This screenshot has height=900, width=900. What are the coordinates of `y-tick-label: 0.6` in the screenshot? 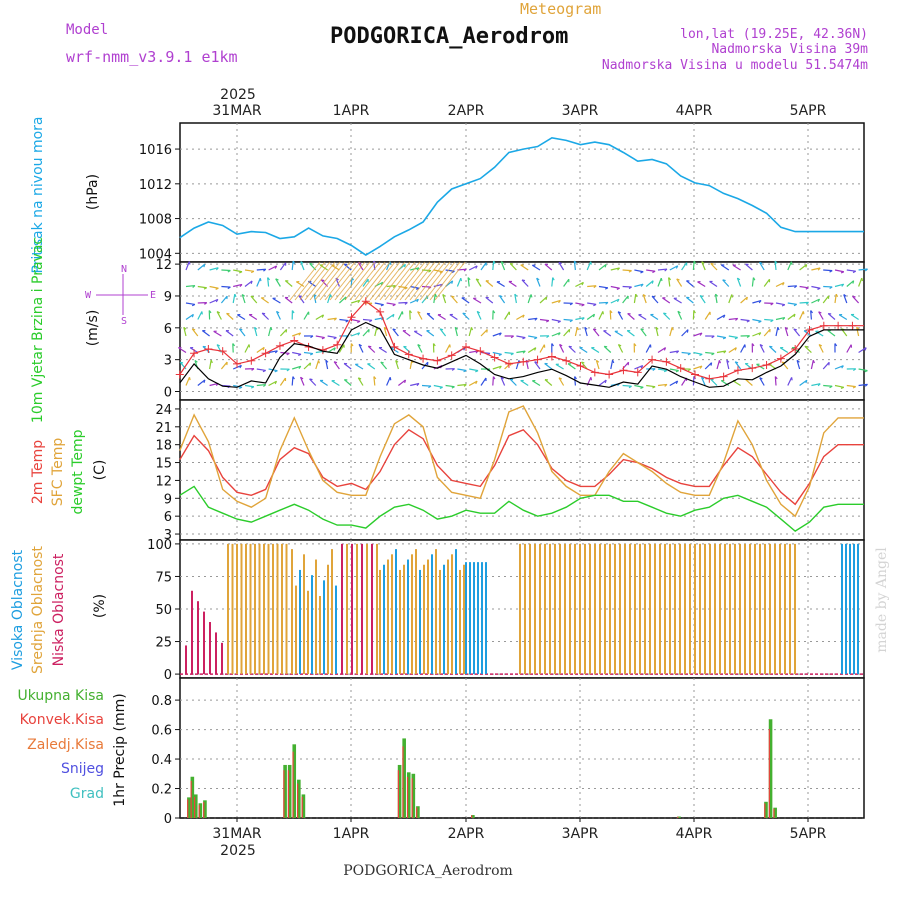 It's located at (161, 731).